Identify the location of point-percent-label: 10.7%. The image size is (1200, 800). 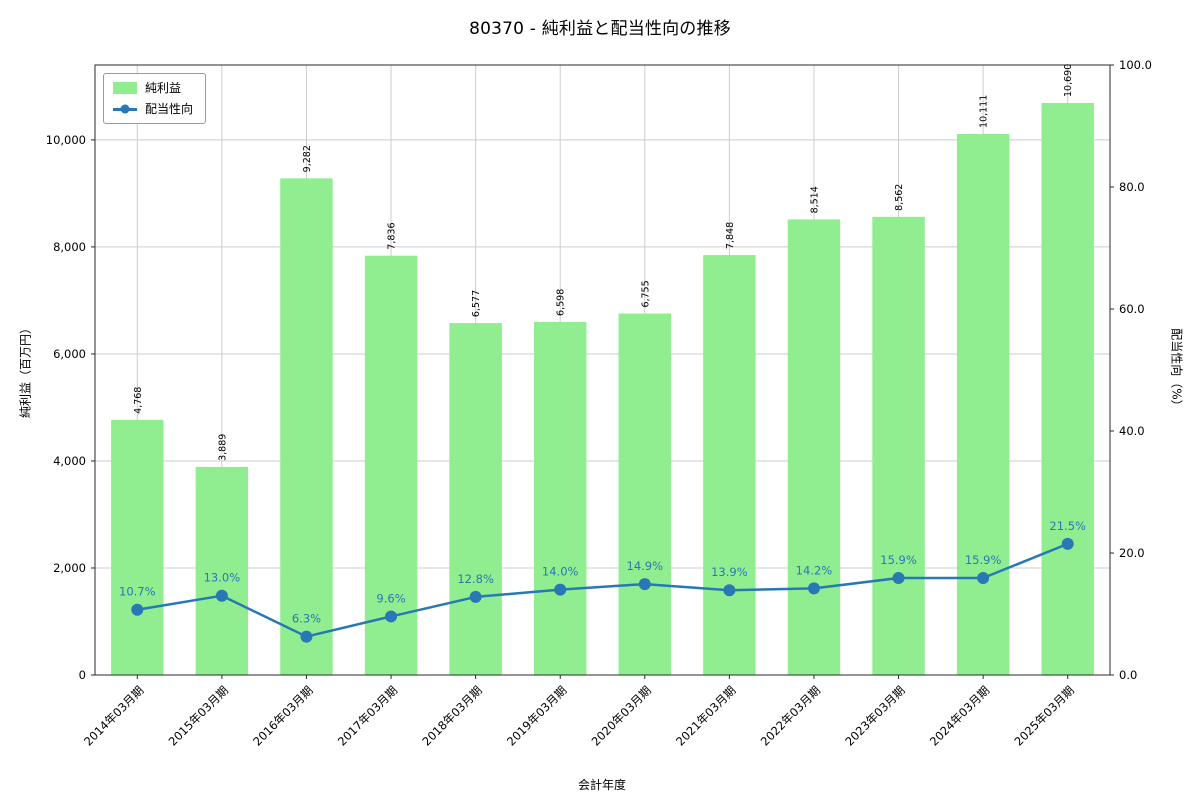
(137, 592).